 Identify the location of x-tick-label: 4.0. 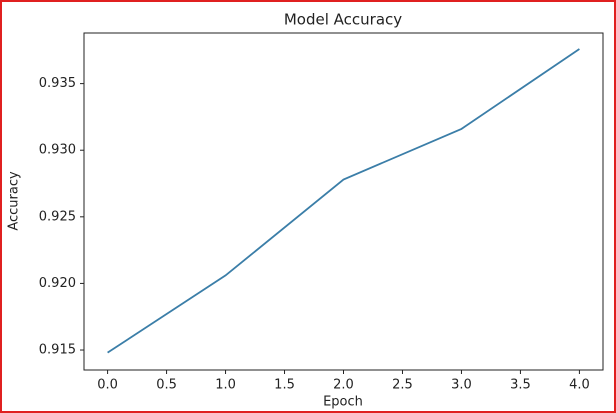
(579, 385).